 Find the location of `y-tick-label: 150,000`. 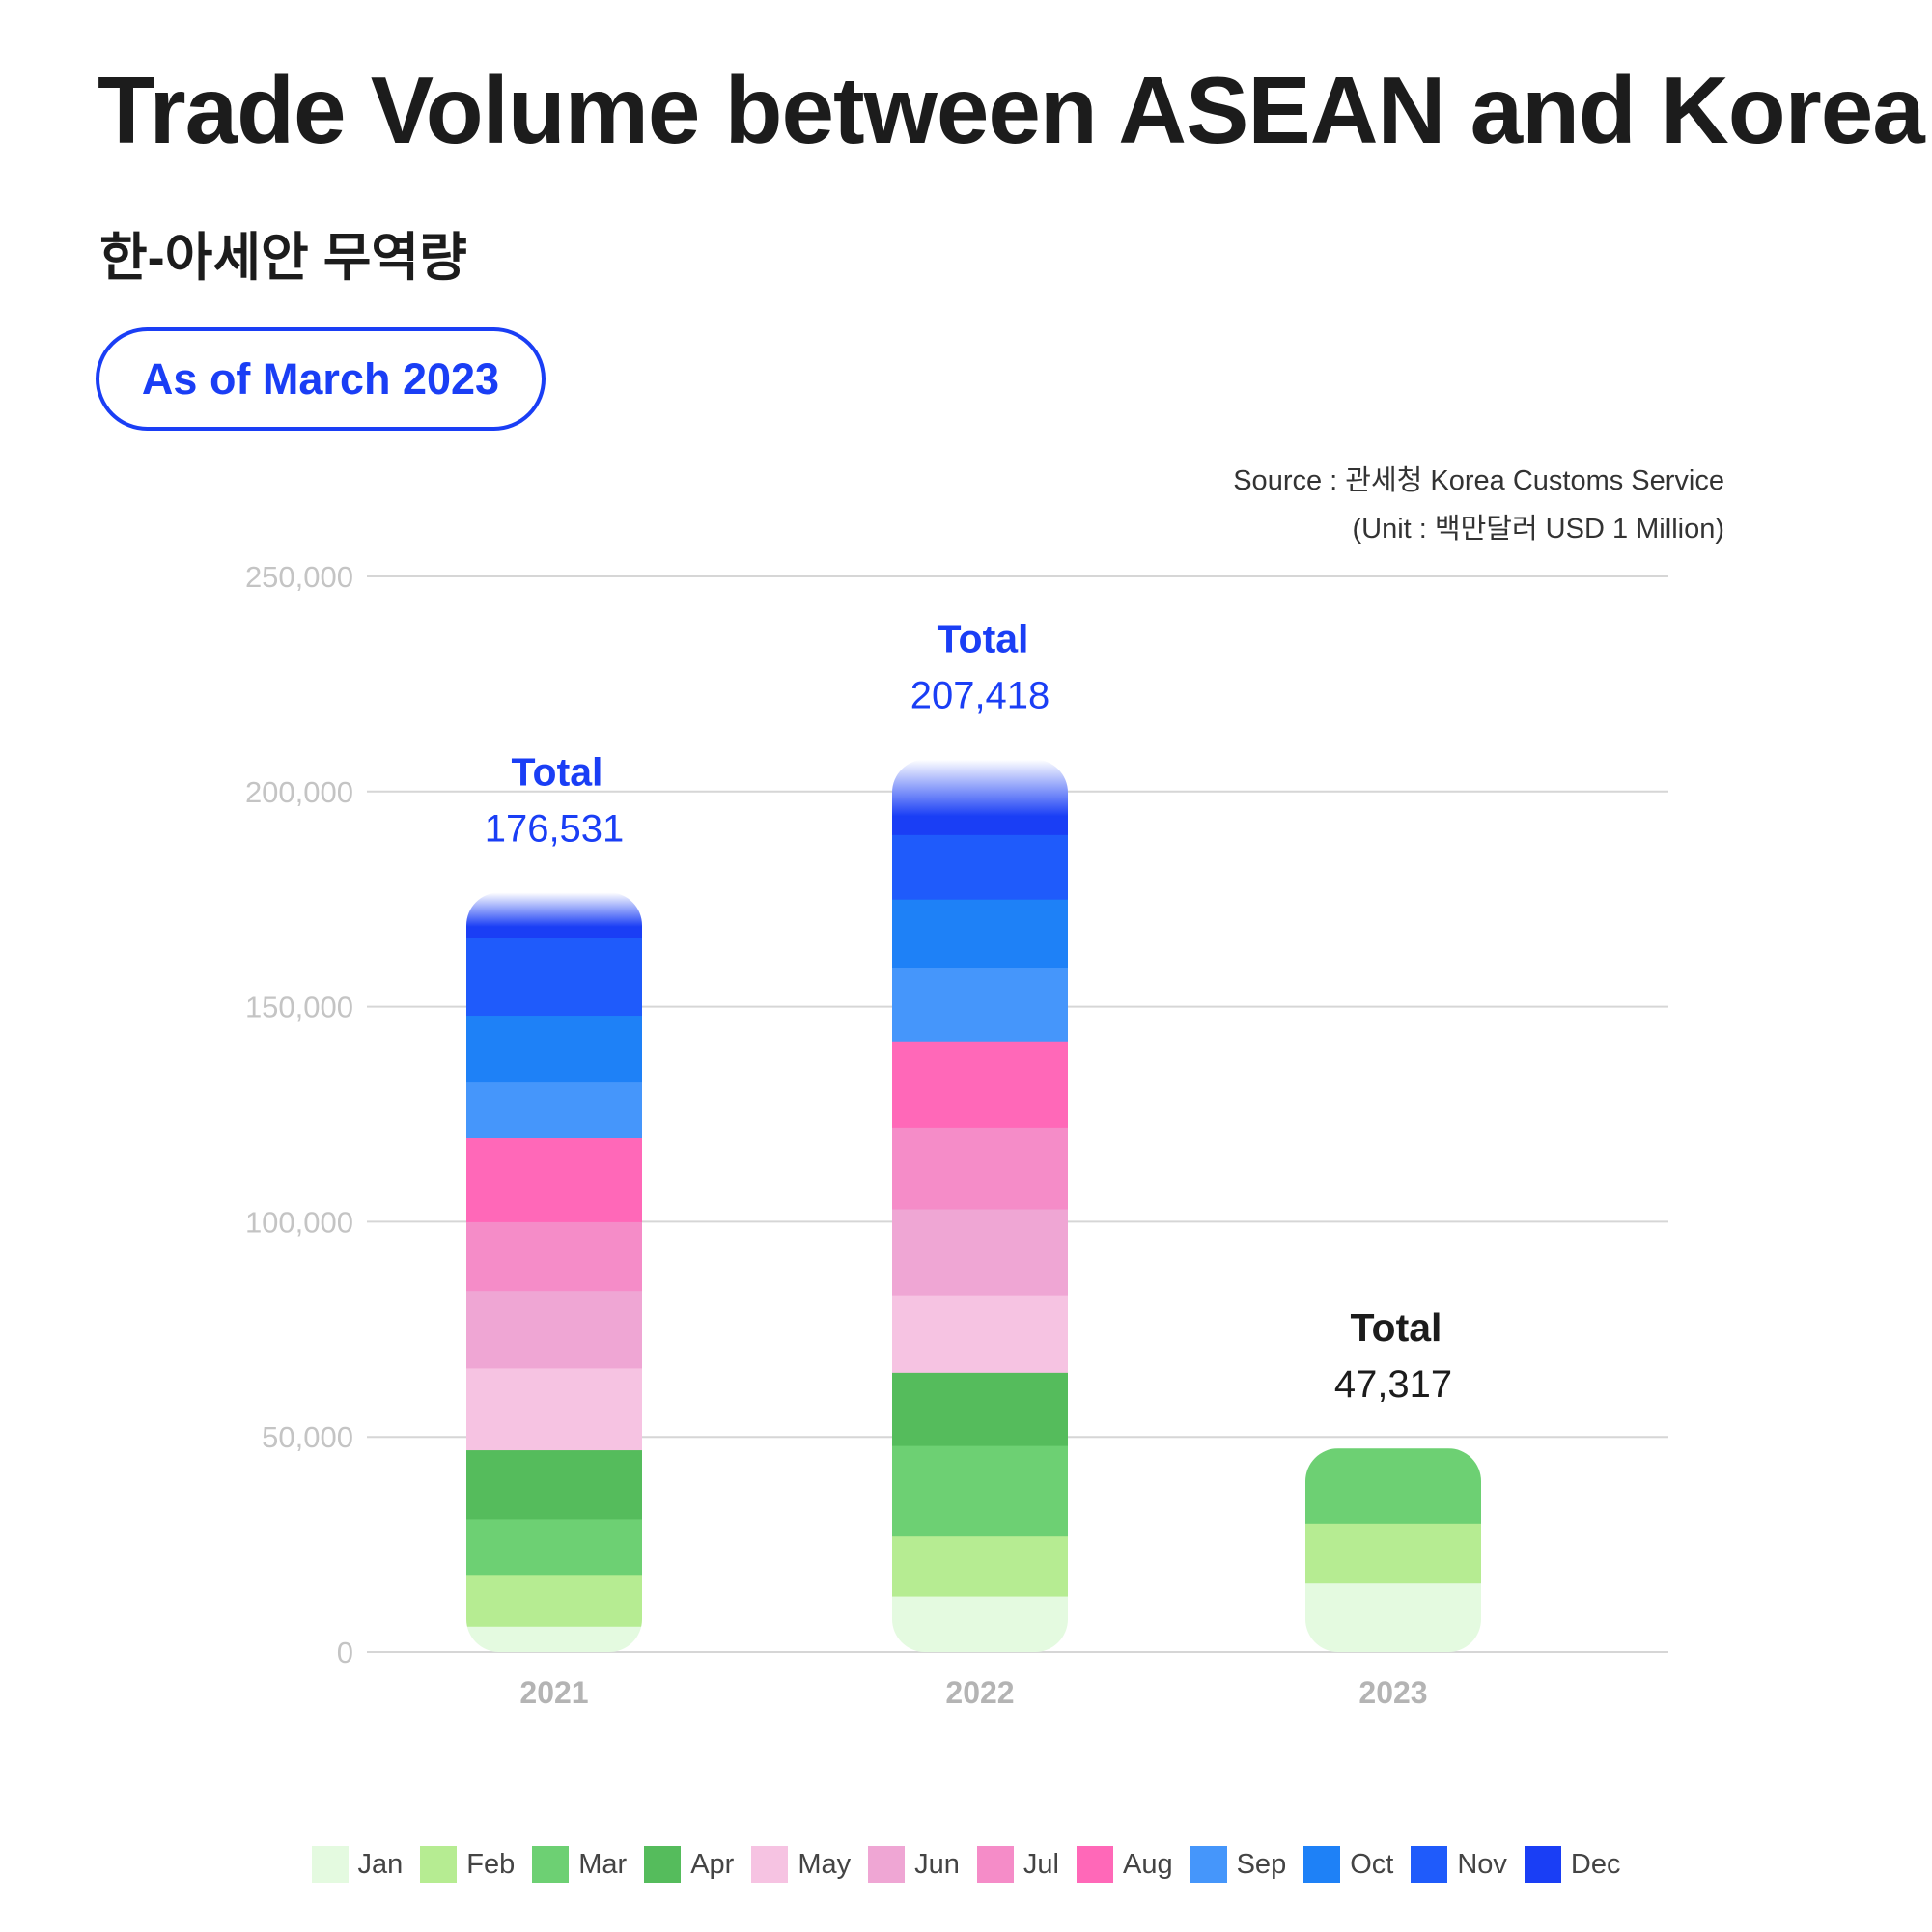

y-tick-label: 150,000 is located at coordinates (299, 1008).